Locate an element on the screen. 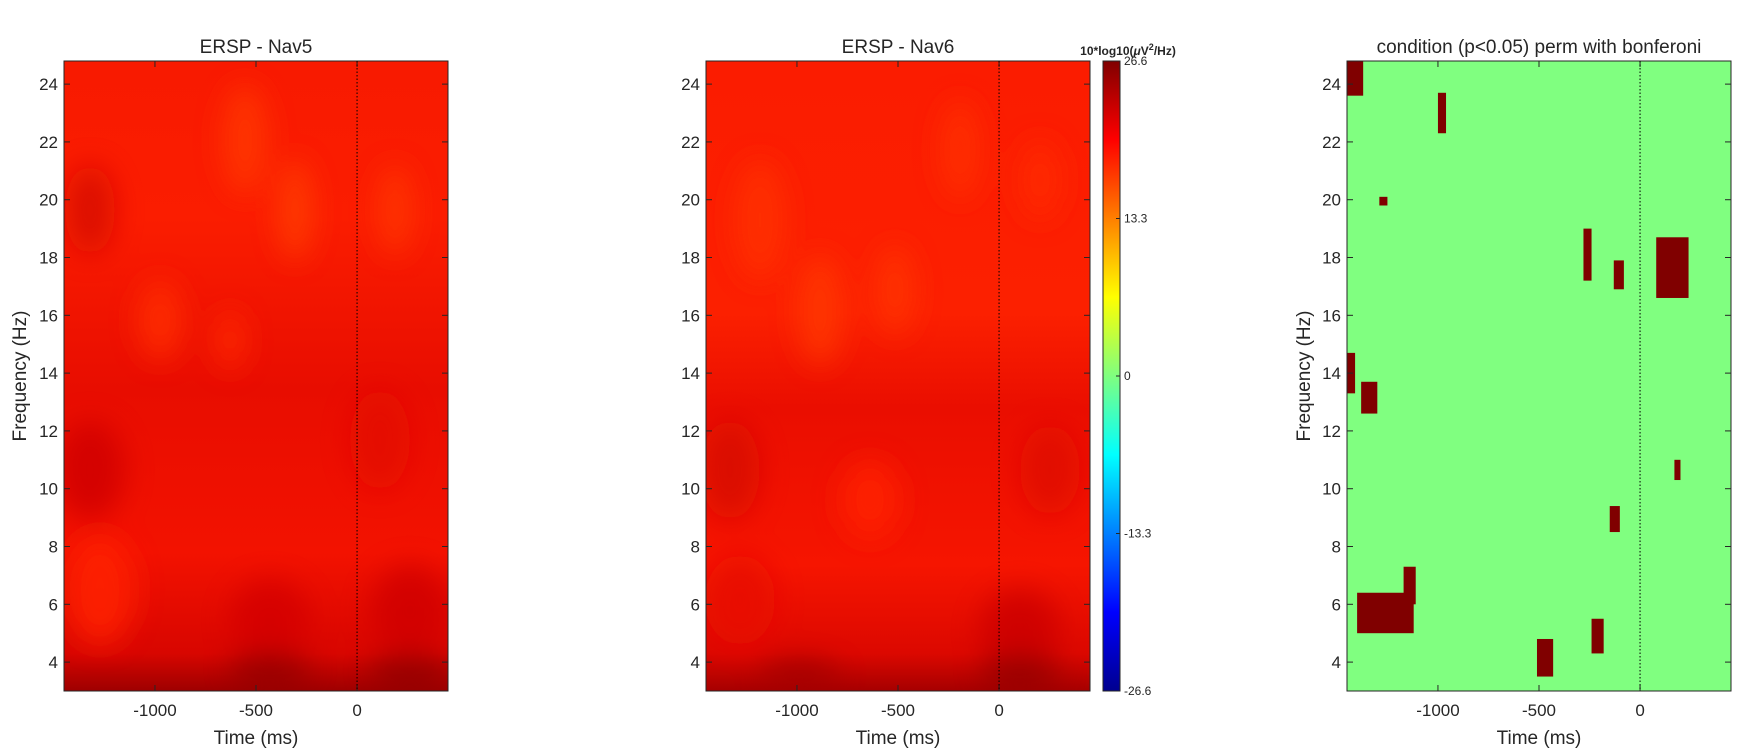 The width and height of the screenshot is (1745, 751). significance-xlabel: Time (ms) is located at coordinates (1539, 738).